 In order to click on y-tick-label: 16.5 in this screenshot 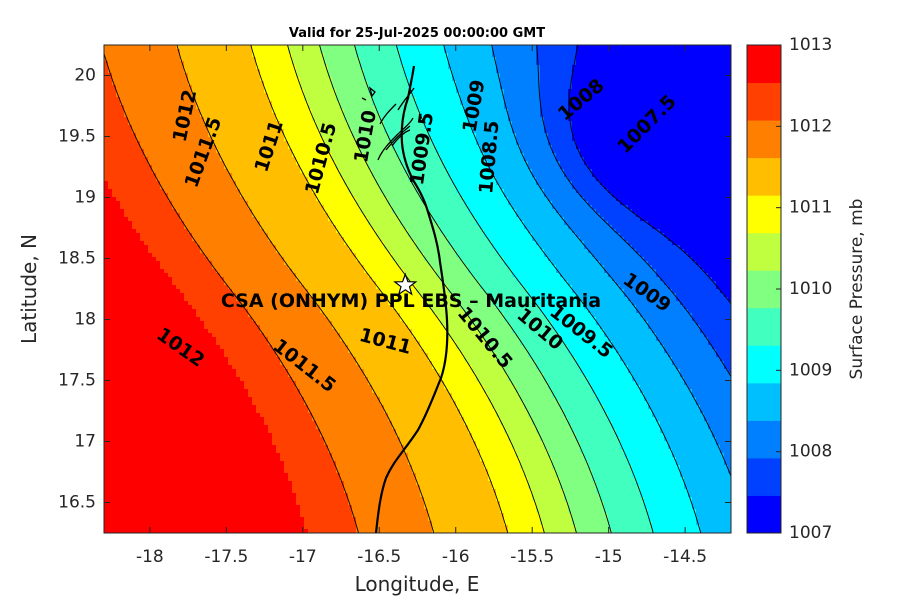, I will do `click(77, 503)`.